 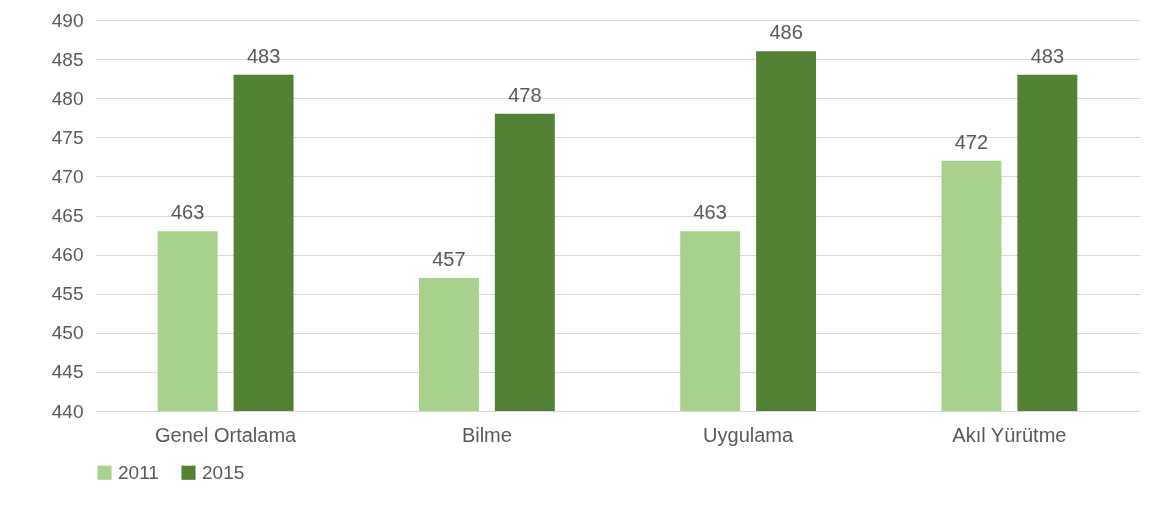 I want to click on legend-label: 2015, so click(x=223, y=472).